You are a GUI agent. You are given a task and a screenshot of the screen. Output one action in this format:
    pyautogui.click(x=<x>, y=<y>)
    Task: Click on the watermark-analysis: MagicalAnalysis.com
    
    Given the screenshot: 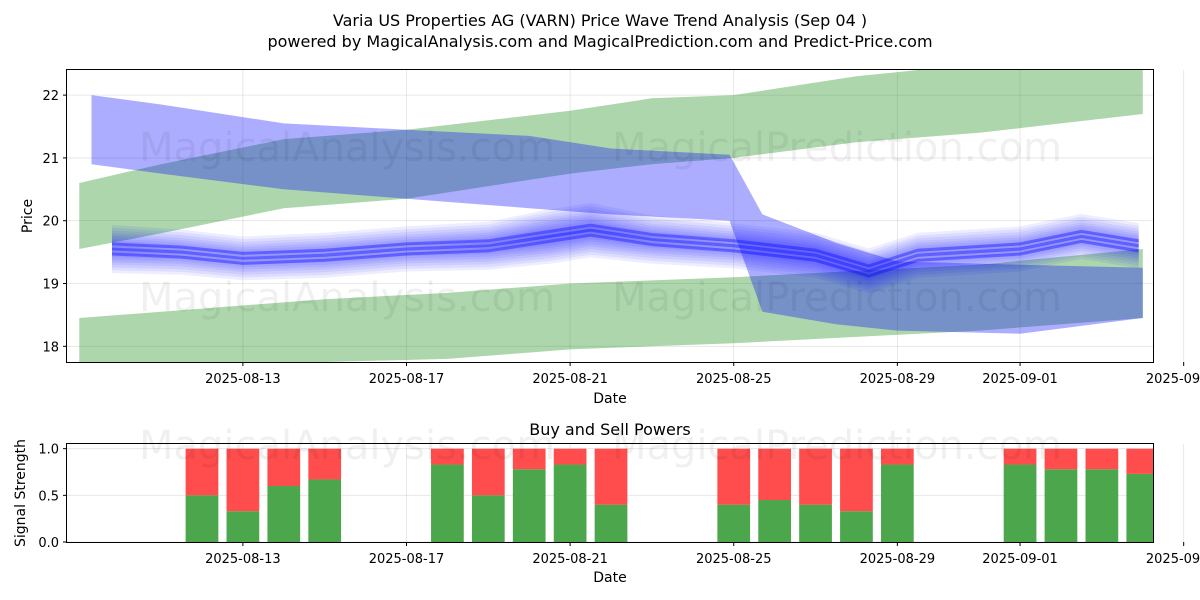 What is the action you would take?
    pyautogui.click(x=347, y=148)
    